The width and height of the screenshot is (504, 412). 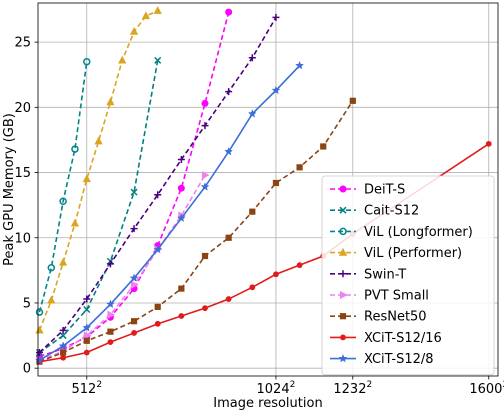 What do you see at coordinates (22, 173) in the screenshot?
I see `y-tick-label: 15` at bounding box center [22, 173].